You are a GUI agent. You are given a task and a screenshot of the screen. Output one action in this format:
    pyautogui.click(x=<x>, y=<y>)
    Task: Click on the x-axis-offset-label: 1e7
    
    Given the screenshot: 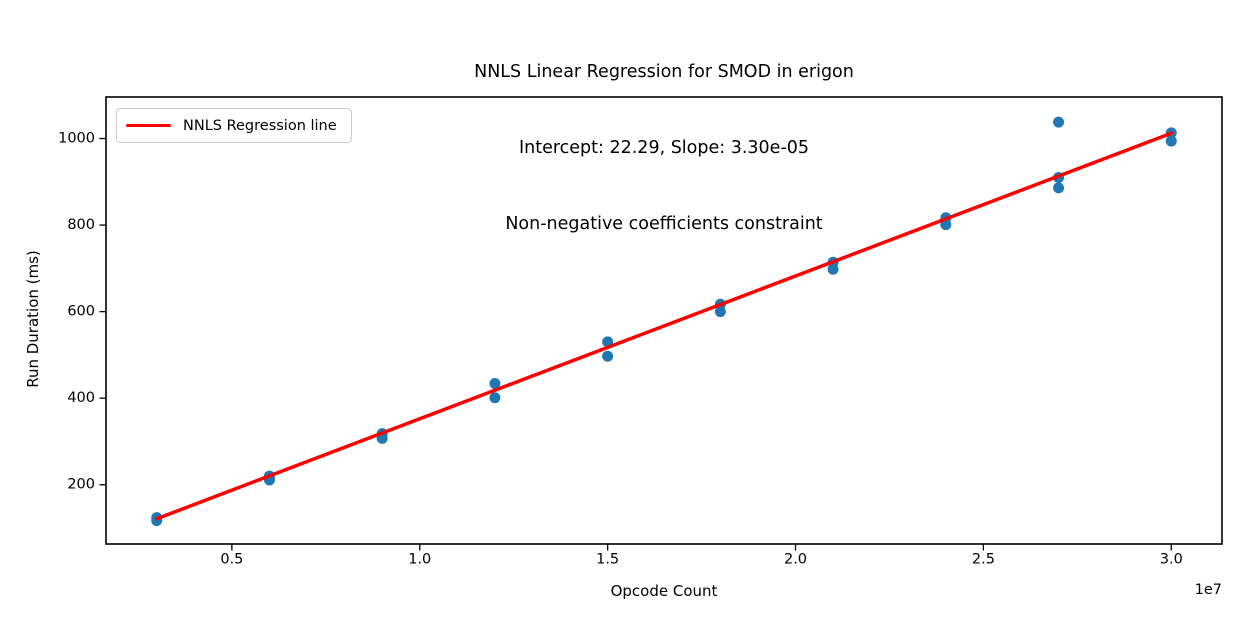 What is the action you would take?
    pyautogui.click(x=1208, y=590)
    